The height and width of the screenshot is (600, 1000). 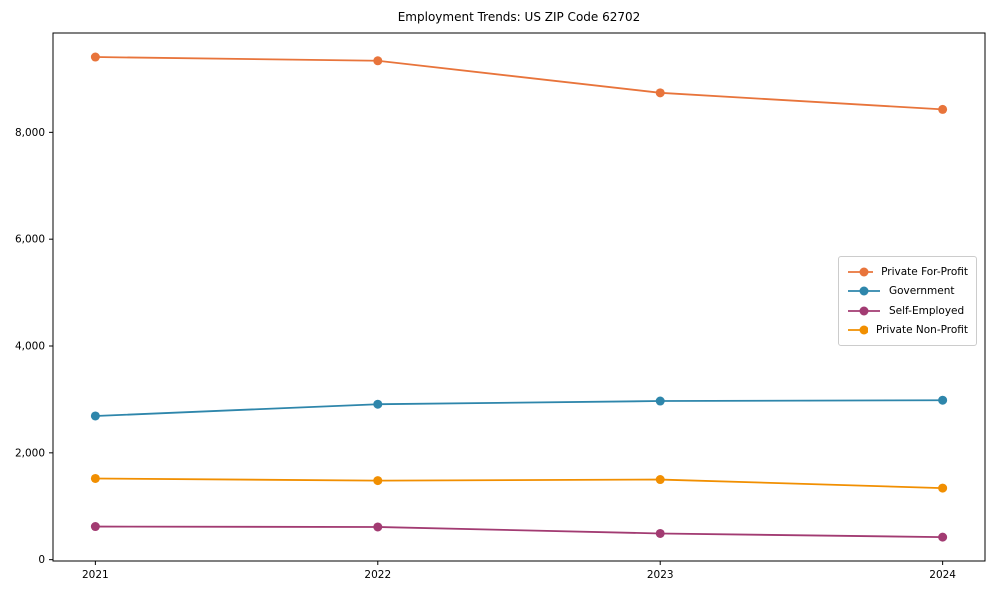 What do you see at coordinates (864, 291) in the screenshot?
I see `legend-marker-government` at bounding box center [864, 291].